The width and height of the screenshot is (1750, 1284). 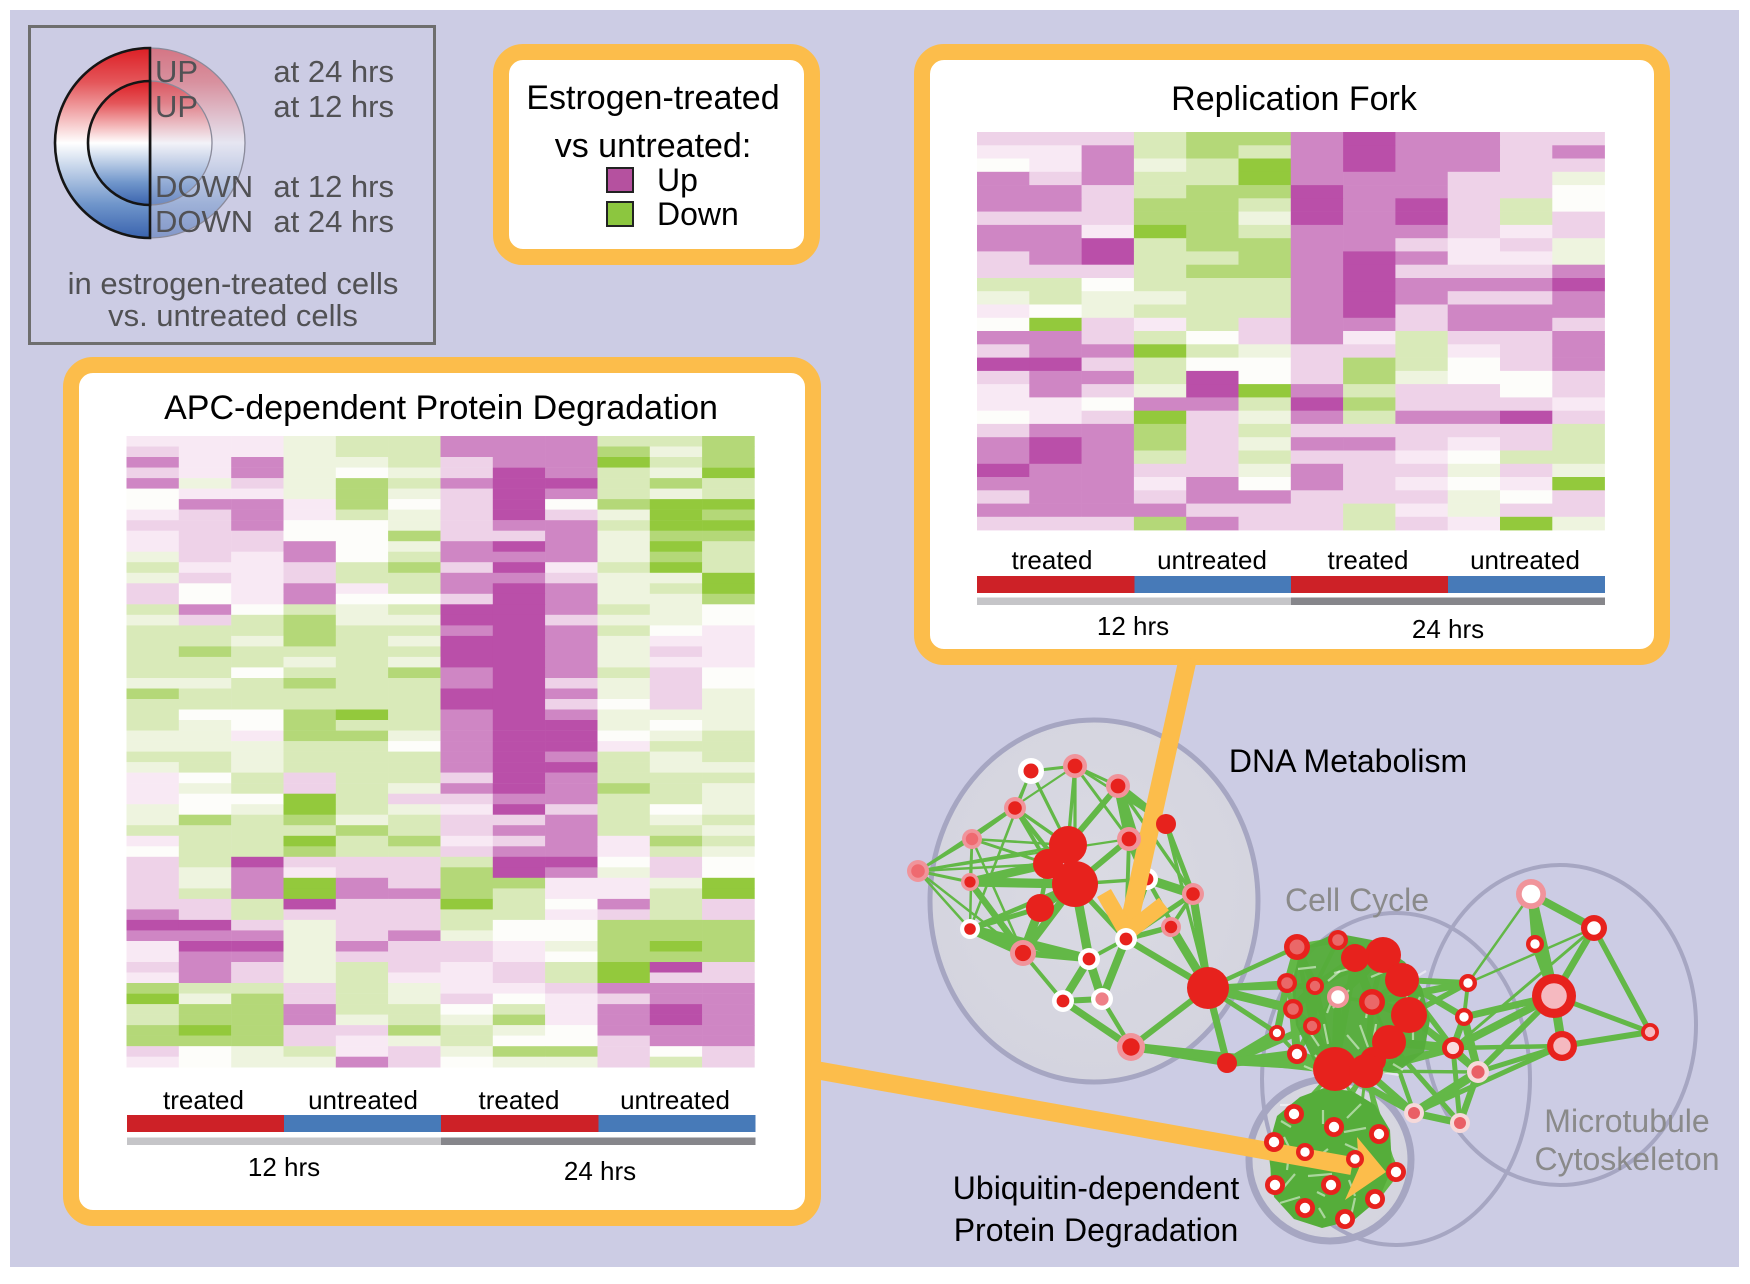 What do you see at coordinates (652, 98) in the screenshot?
I see `svg-text: Estrogen-treated` at bounding box center [652, 98].